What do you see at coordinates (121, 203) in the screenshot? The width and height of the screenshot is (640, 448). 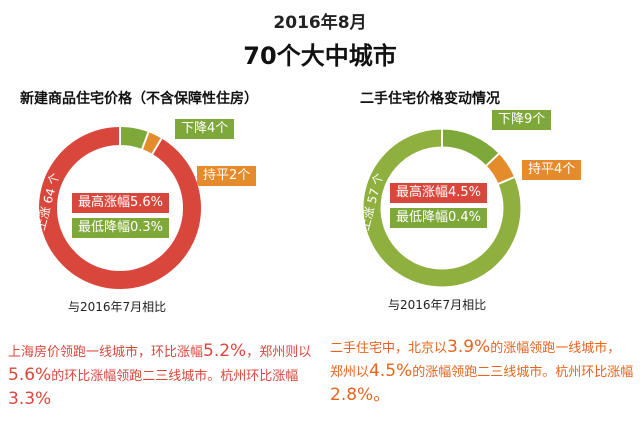 I see `left-stat-max: 最高涨幅5.6%` at bounding box center [121, 203].